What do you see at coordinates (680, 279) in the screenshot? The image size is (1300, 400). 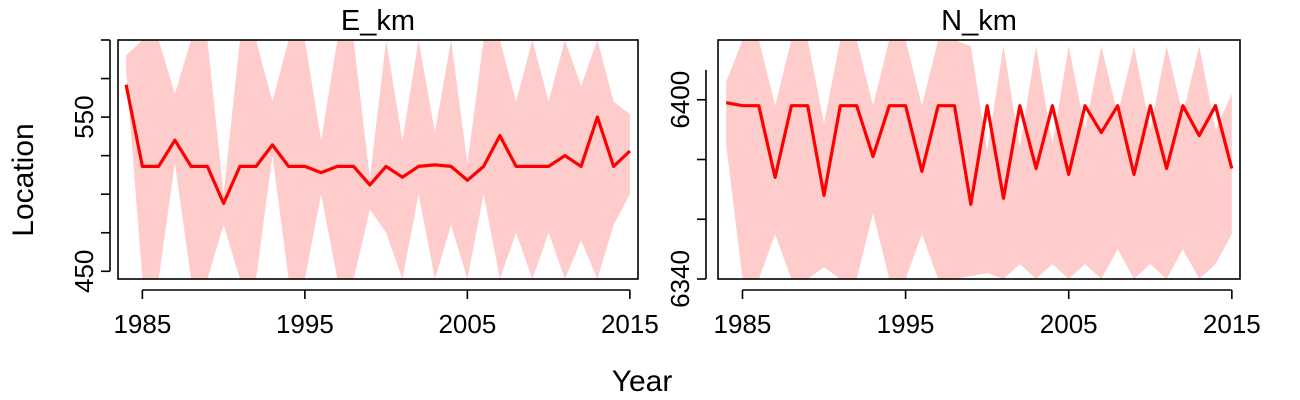 I see `y-tick-label: 6340` at bounding box center [680, 279].